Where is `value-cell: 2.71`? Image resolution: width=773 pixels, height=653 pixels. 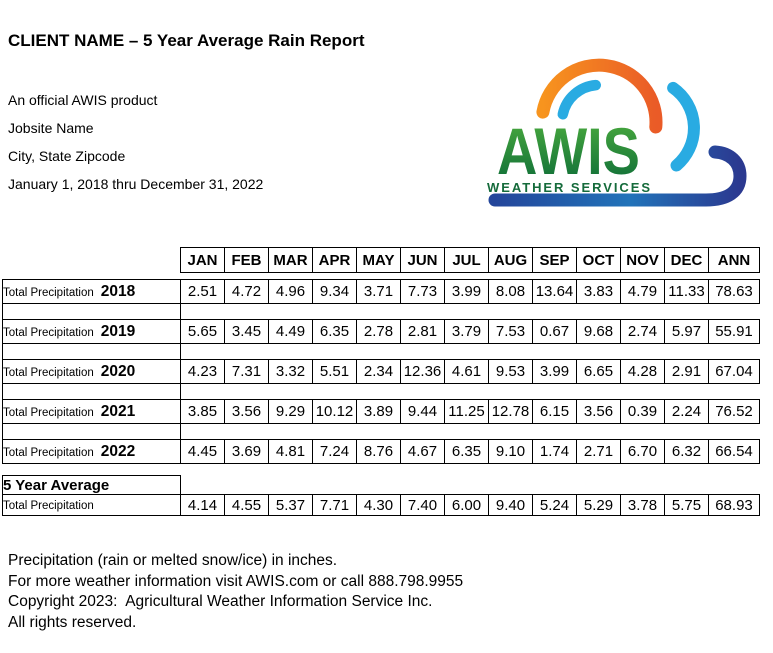 value-cell: 2.71 is located at coordinates (598, 451).